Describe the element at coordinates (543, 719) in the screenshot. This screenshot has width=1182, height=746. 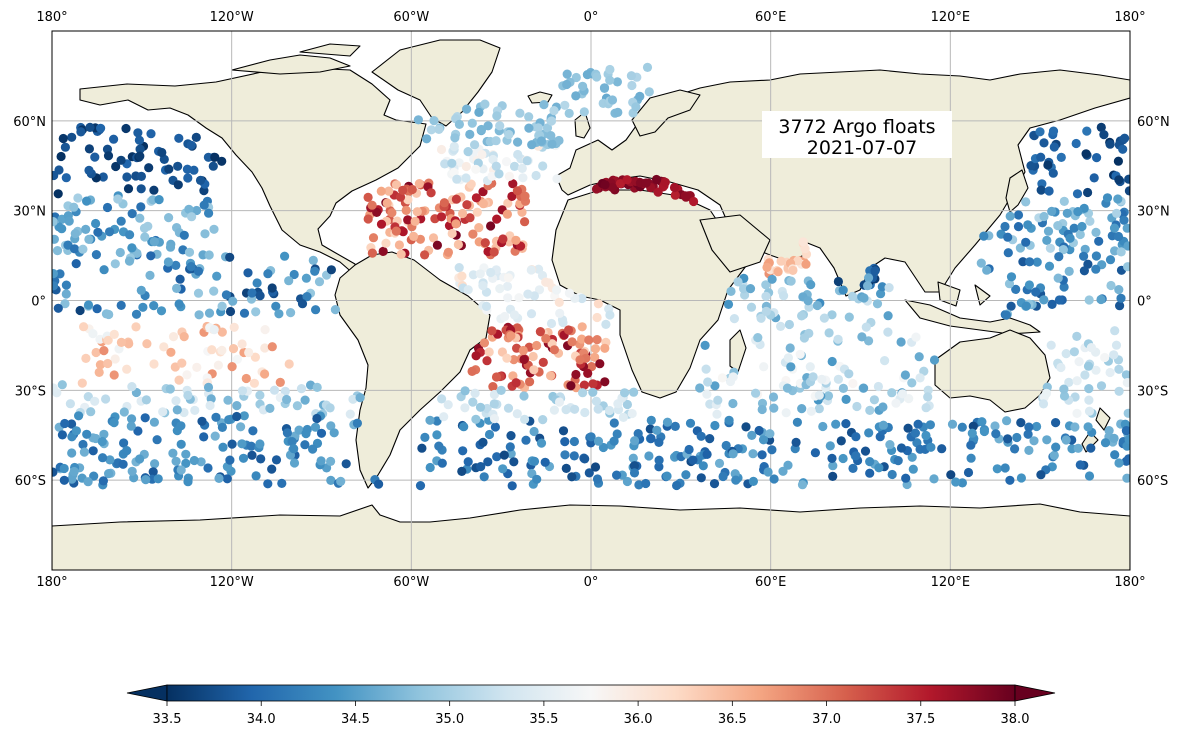
I see `colorbar-tick-label-4: 35.5` at that location.